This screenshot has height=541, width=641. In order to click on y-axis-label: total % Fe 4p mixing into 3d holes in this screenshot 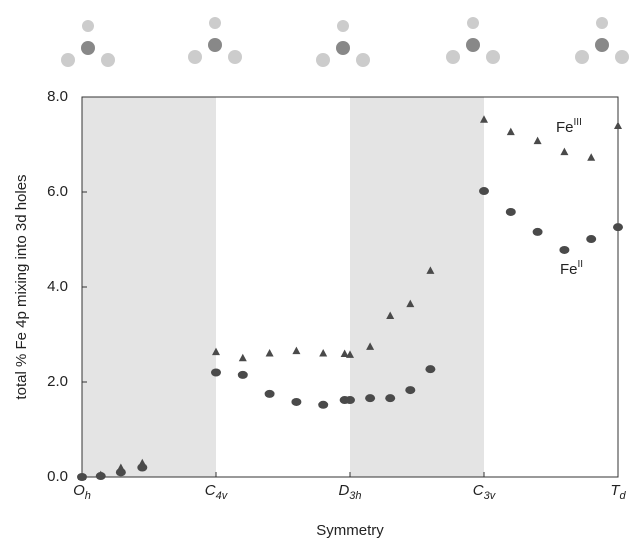, I will do `click(21, 286)`.